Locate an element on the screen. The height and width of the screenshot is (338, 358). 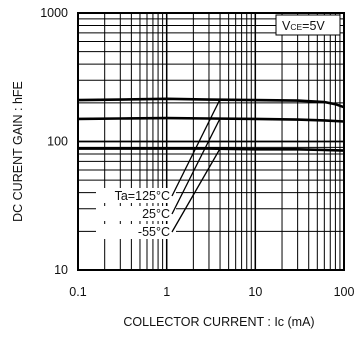
condition-sub: CE is located at coordinates (296, 27).